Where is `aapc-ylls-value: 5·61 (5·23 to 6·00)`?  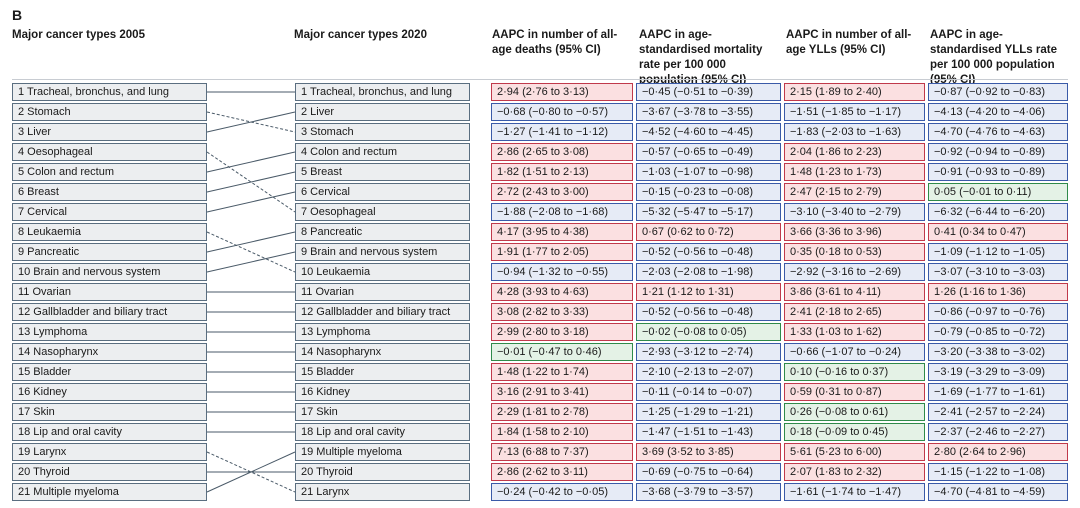 aapc-ylls-value: 5·61 (5·23 to 6·00) is located at coordinates (854, 452).